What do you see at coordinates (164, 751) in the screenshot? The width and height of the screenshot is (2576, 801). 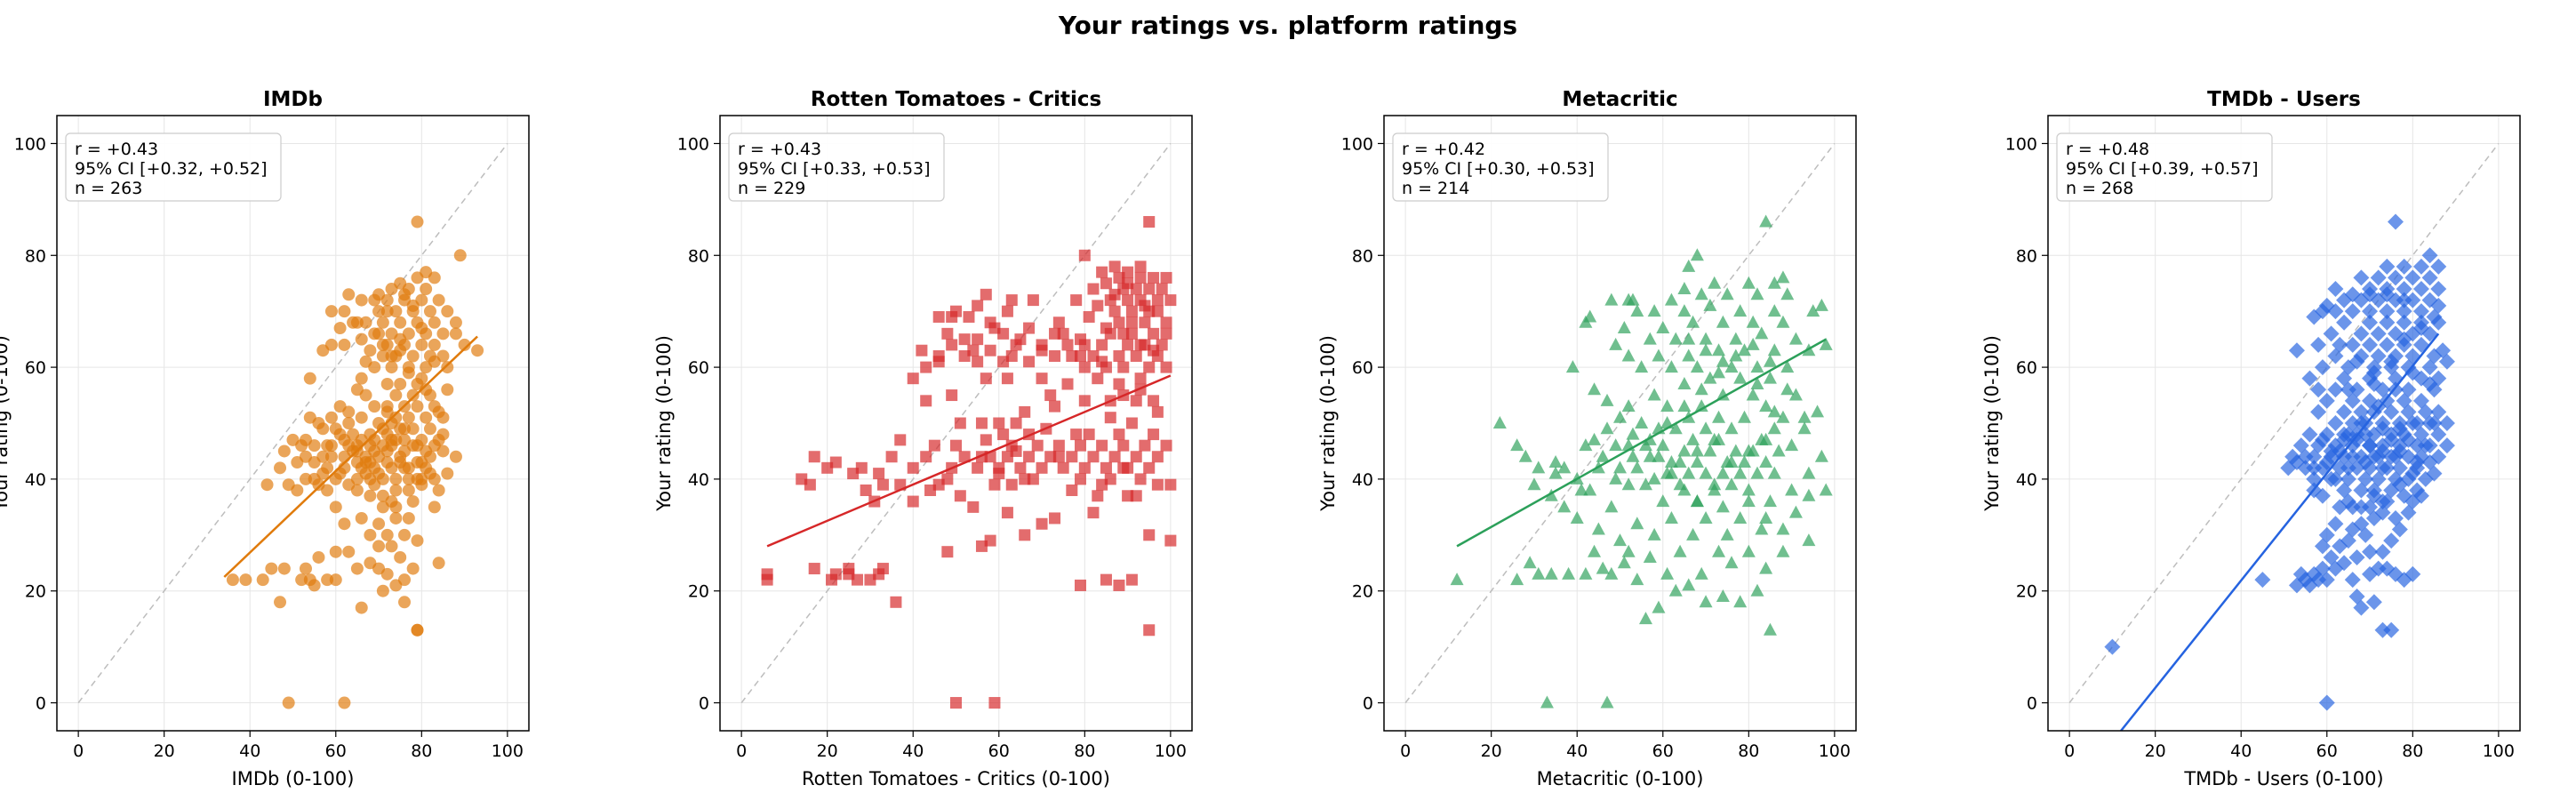 I see `x-tick-label: 20` at bounding box center [164, 751].